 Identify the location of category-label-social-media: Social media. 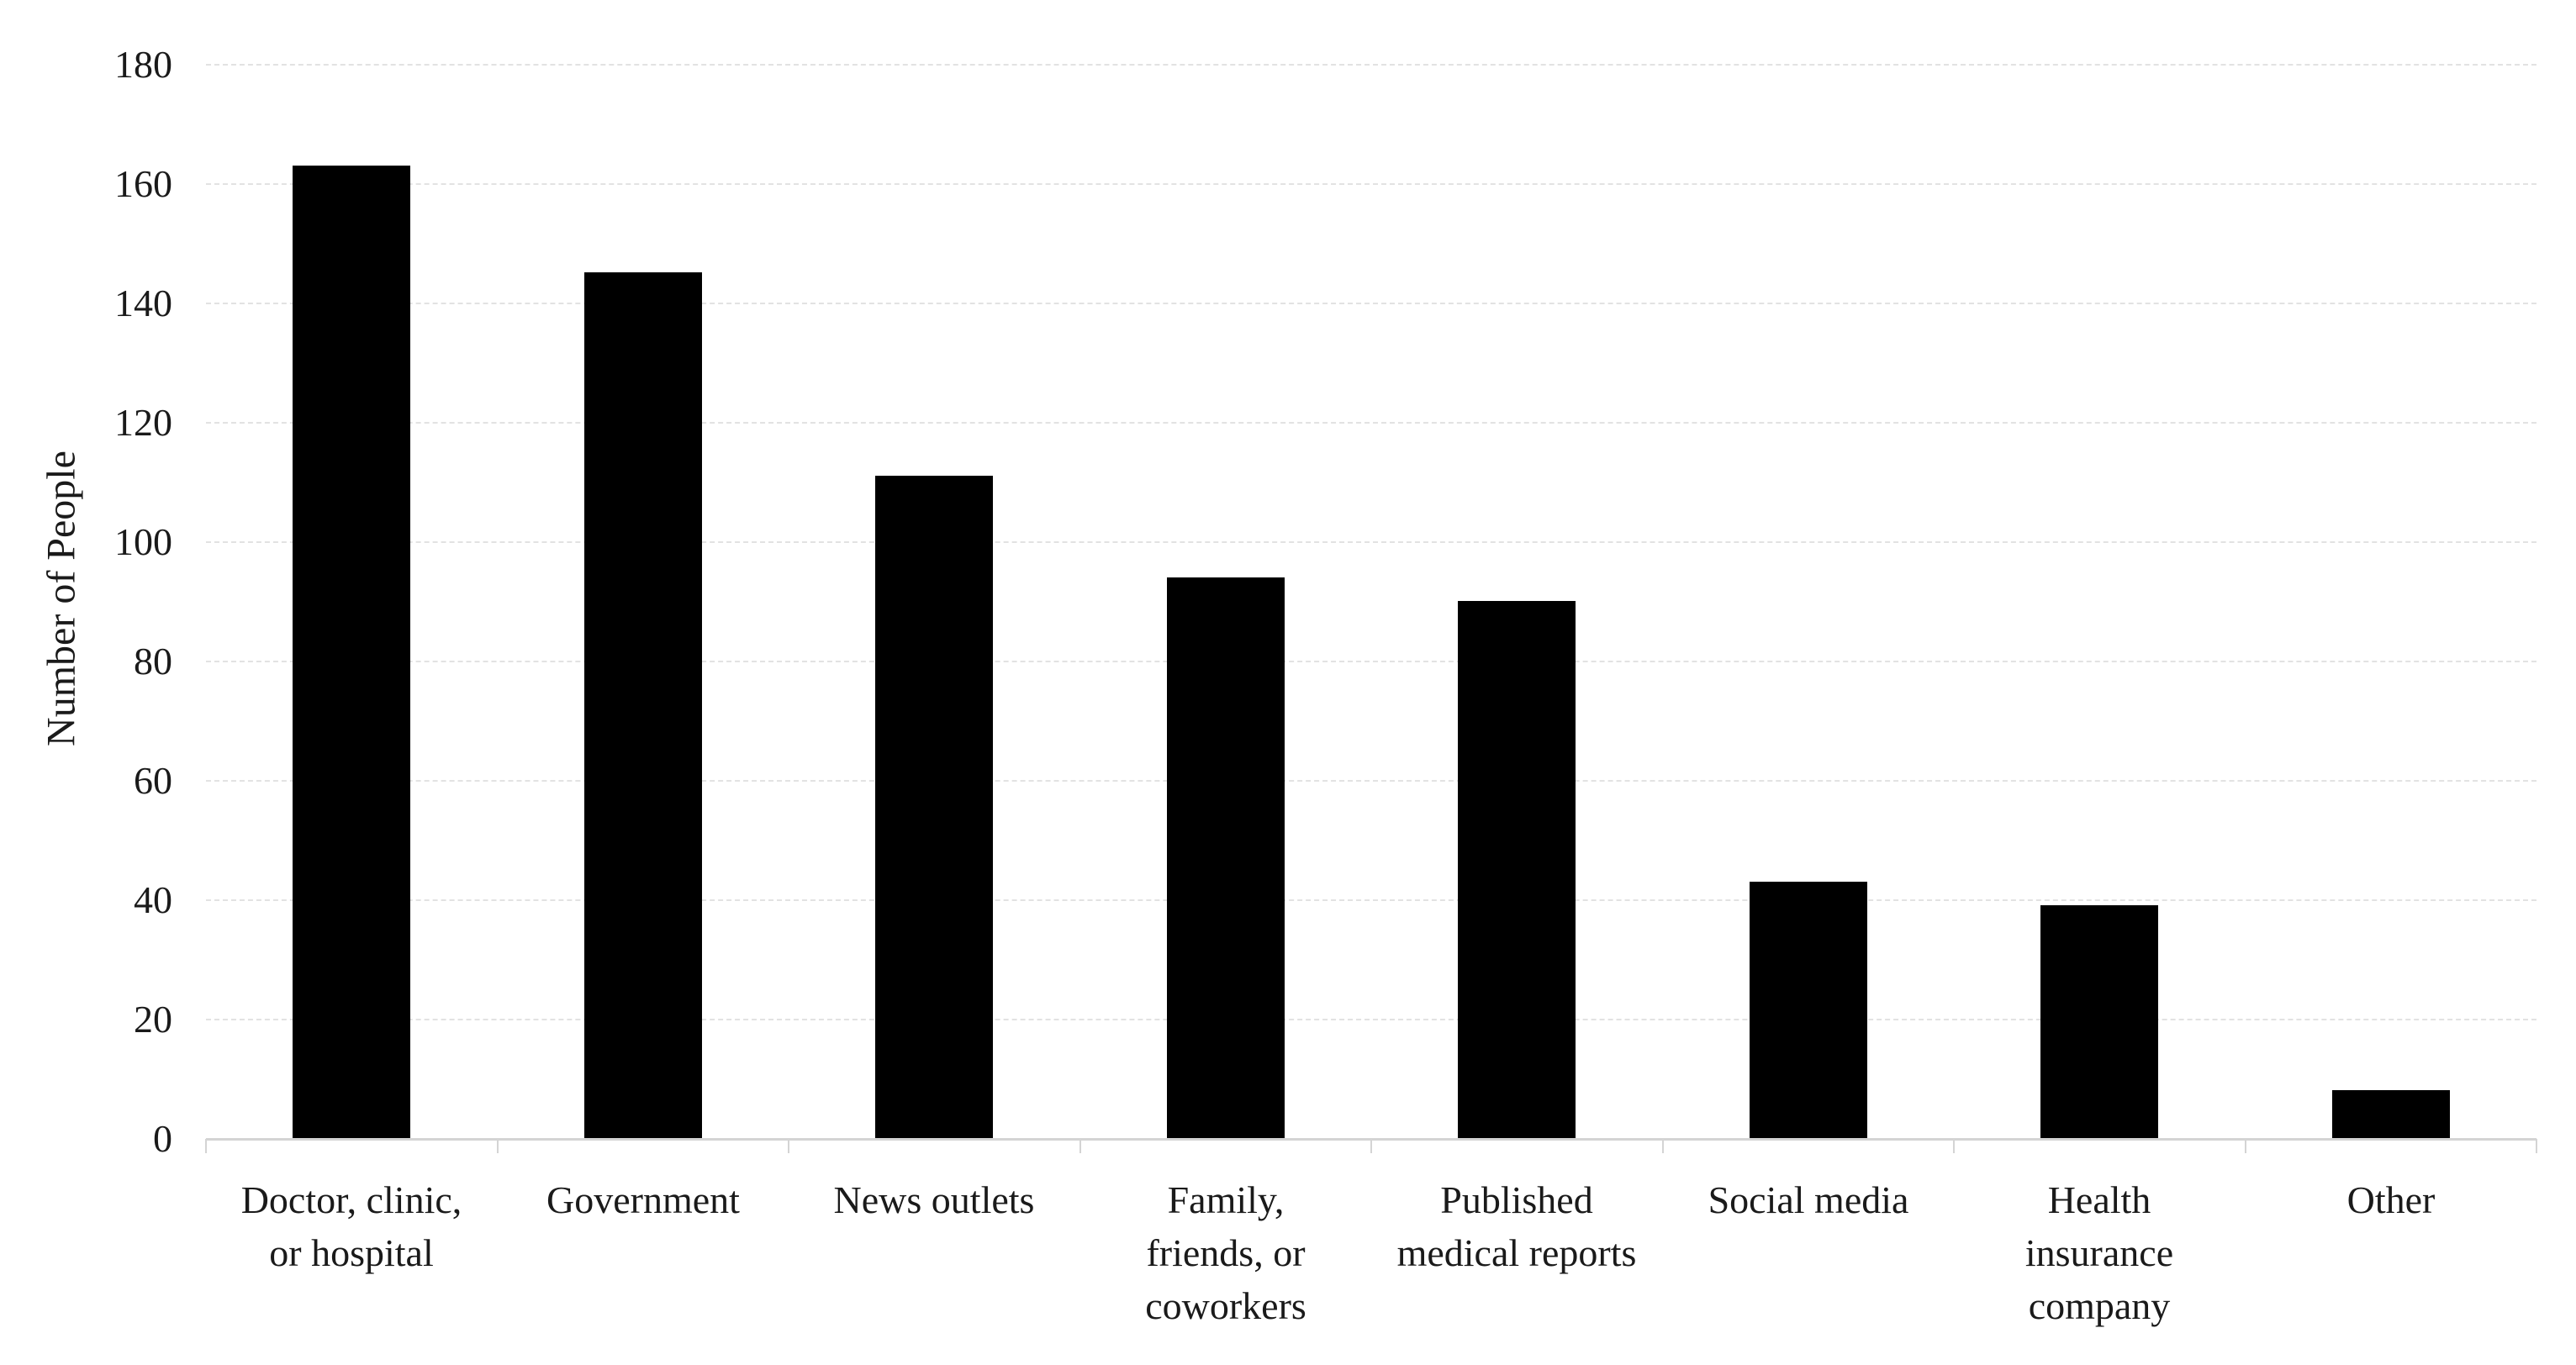
(1808, 1199).